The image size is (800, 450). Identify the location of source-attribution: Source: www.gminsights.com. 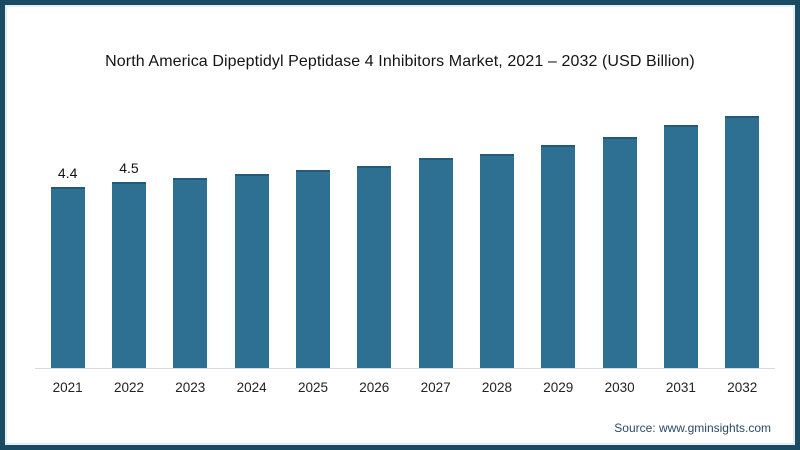
(692, 428).